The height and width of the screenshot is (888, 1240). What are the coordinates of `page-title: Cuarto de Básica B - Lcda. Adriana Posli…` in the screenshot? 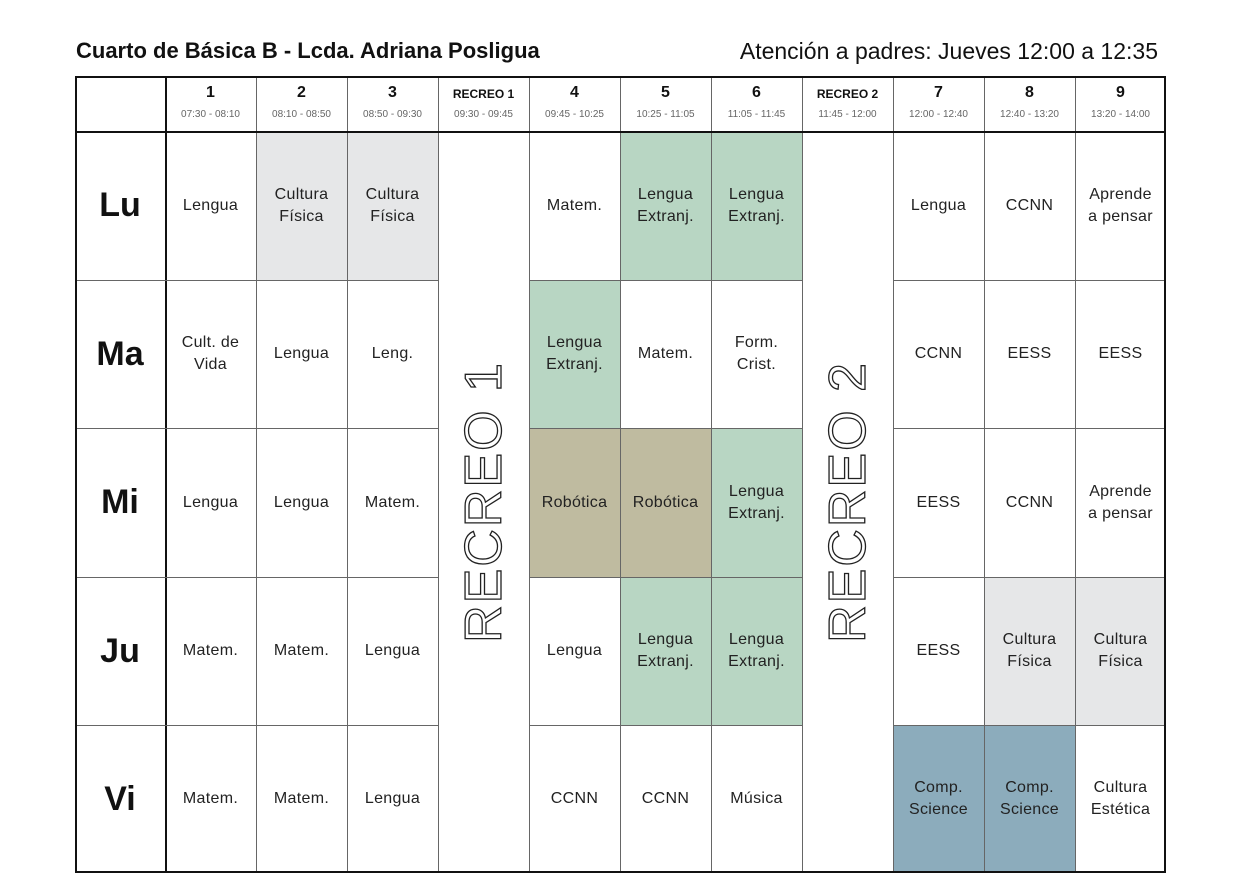 It's located at (308, 50).